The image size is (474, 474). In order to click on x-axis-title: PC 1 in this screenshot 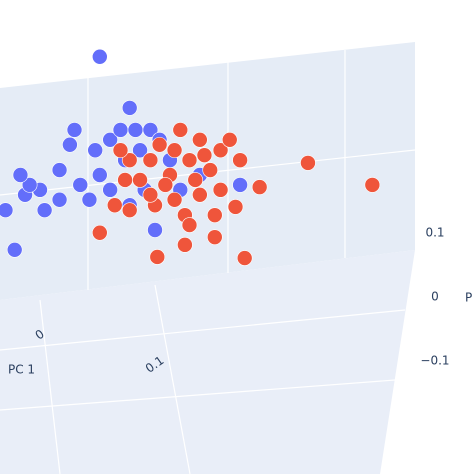, I will do `click(21, 370)`.